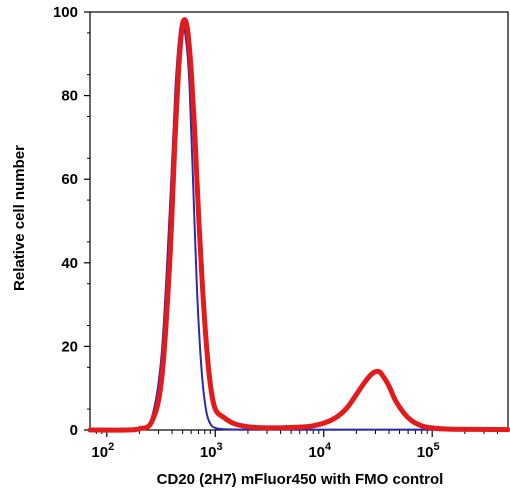 The image size is (510, 495). Describe the element at coordinates (211, 451) in the screenshot. I see `x-tick-label: 10³` at that location.